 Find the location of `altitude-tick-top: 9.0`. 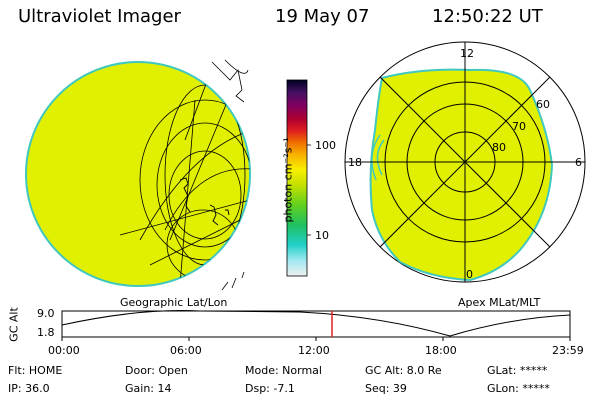

altitude-tick-top: 9.0 is located at coordinates (46, 313).